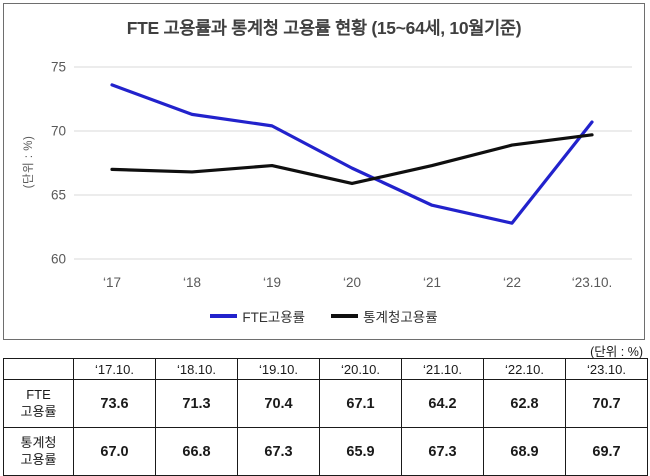  I want to click on table-column-header: ‘22.10., so click(524, 369).